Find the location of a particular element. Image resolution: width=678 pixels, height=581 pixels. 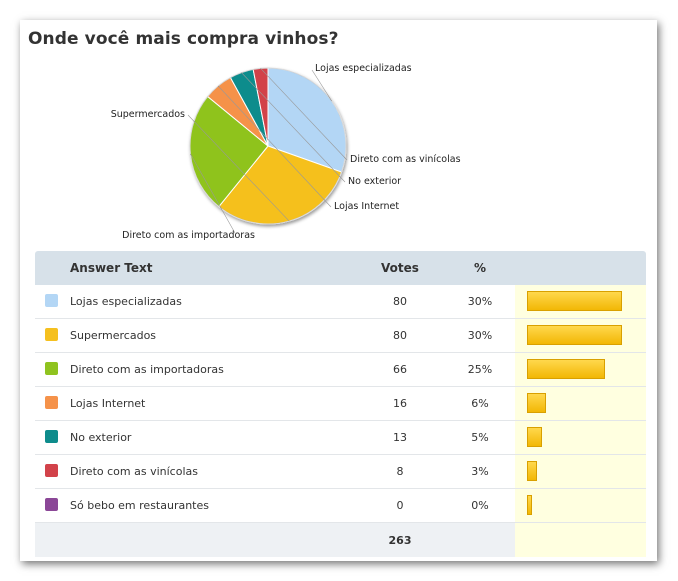

answer-text: Direto com as importadoras is located at coordinates (147, 369).